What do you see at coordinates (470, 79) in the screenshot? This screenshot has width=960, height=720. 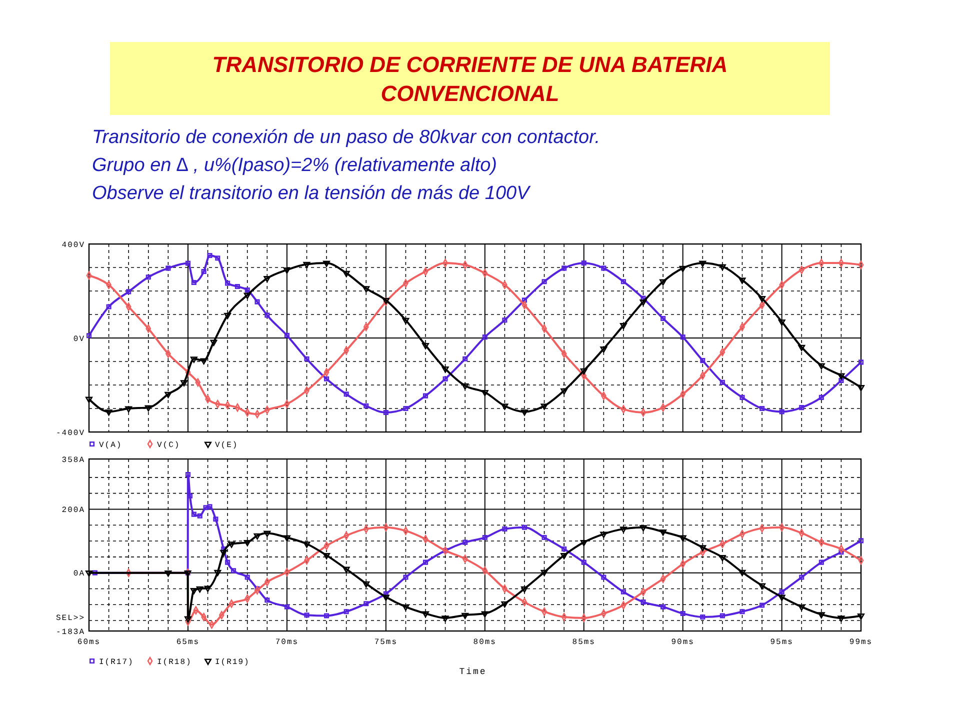 I see `chart-title: TRANSITORIO DE CORRIENTE DE UNA BATERIA CONVENCIONAL` at bounding box center [470, 79].